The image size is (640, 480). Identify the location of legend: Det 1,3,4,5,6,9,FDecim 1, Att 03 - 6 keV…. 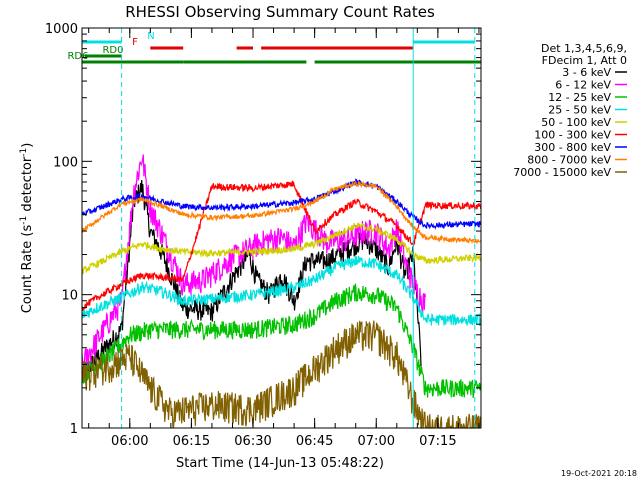
(570, 110).